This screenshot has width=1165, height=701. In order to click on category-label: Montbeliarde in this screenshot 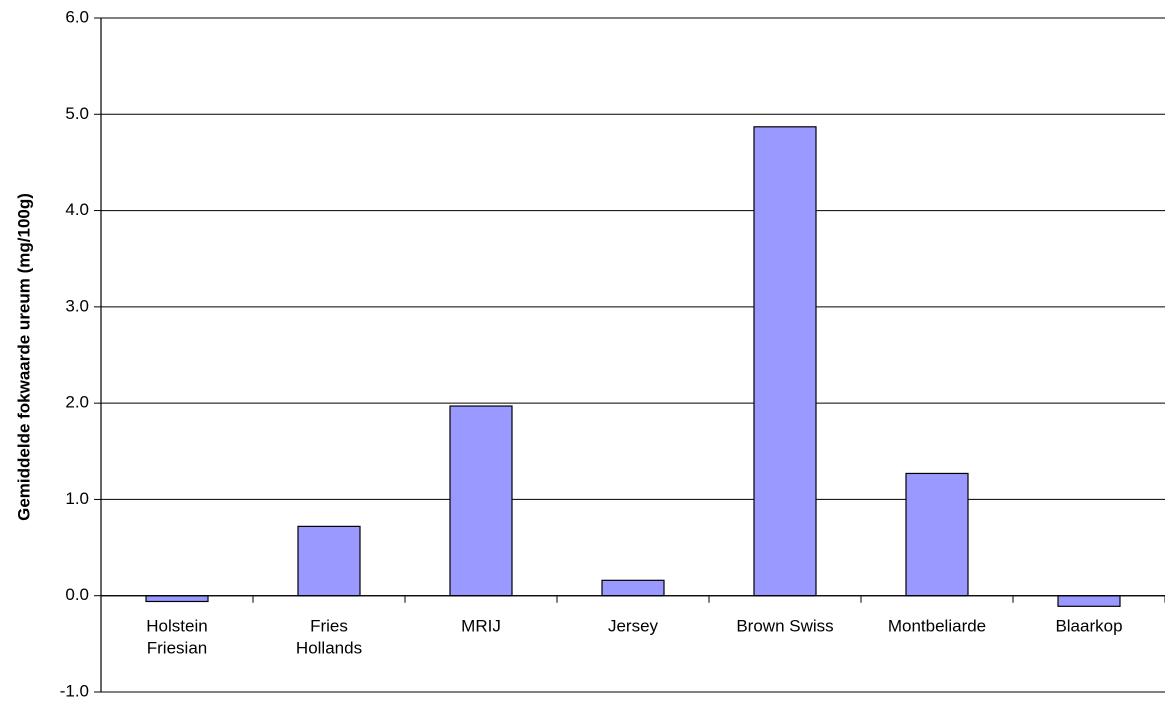, I will do `click(937, 626)`.